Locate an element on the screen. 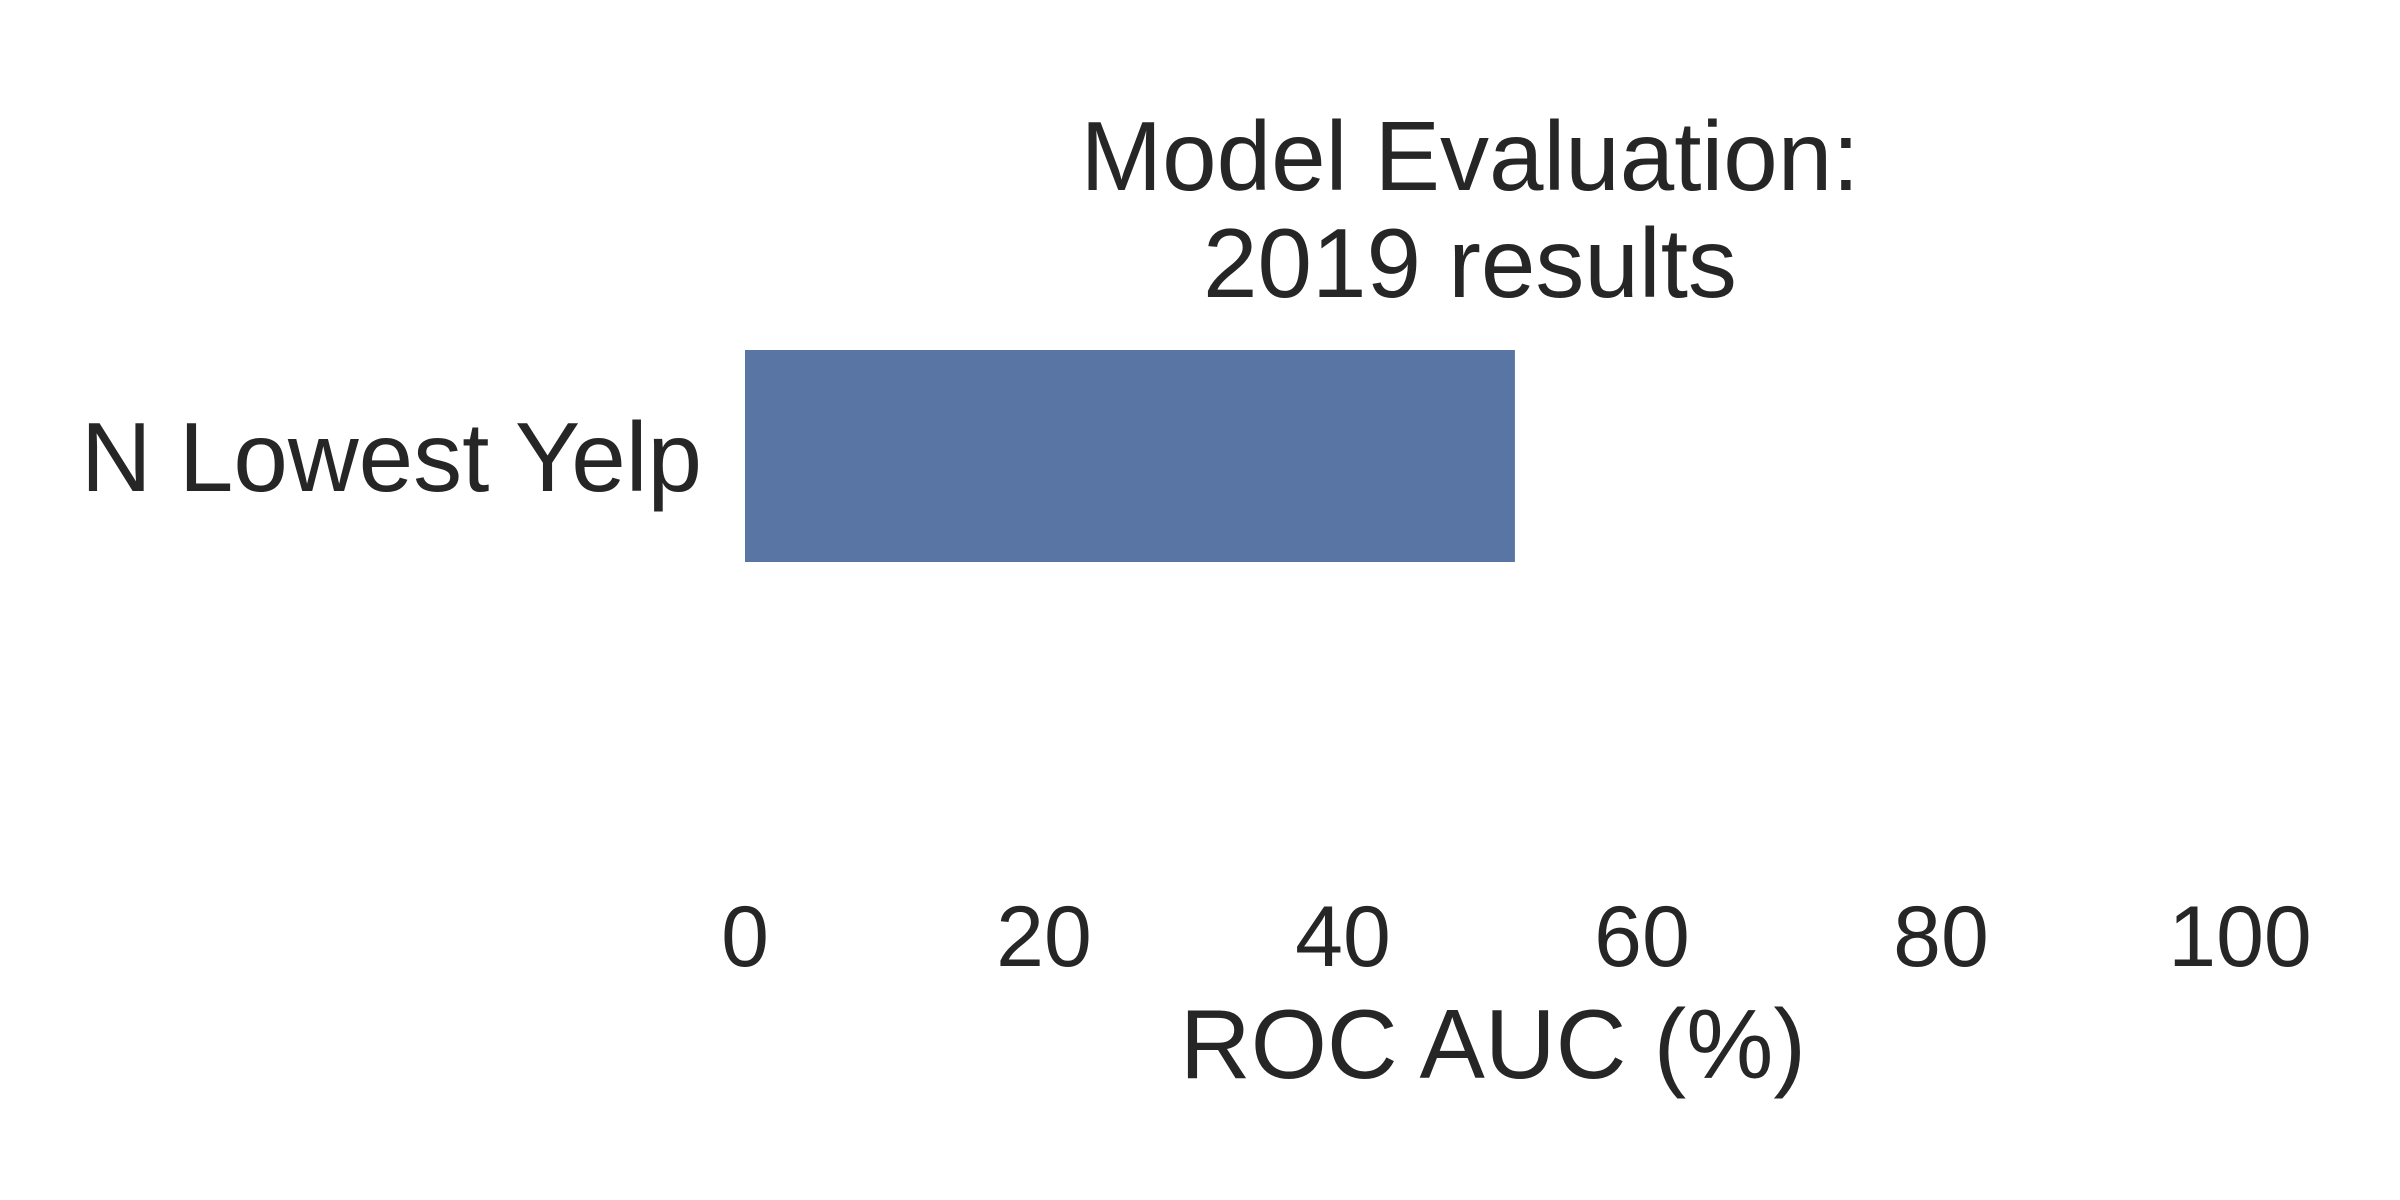 This screenshot has width=2400, height=1200. x-tick-label: 40 is located at coordinates (1343, 937).